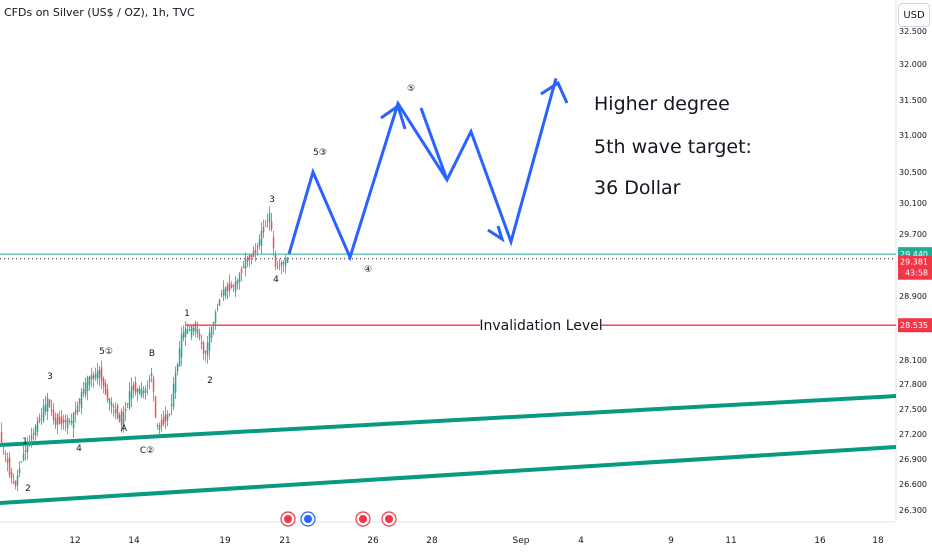  What do you see at coordinates (434, 144) in the screenshot?
I see `projection-segment` at bounding box center [434, 144].